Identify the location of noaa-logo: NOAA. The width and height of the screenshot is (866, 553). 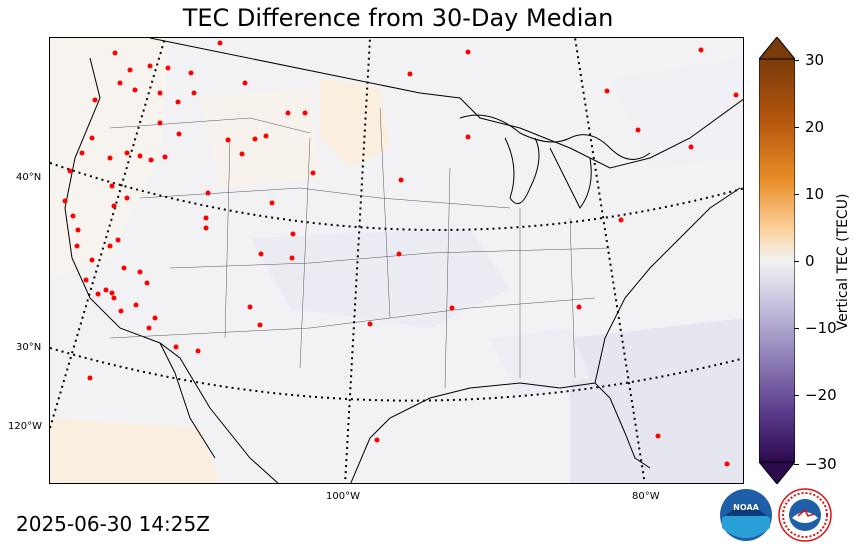
(746, 515).